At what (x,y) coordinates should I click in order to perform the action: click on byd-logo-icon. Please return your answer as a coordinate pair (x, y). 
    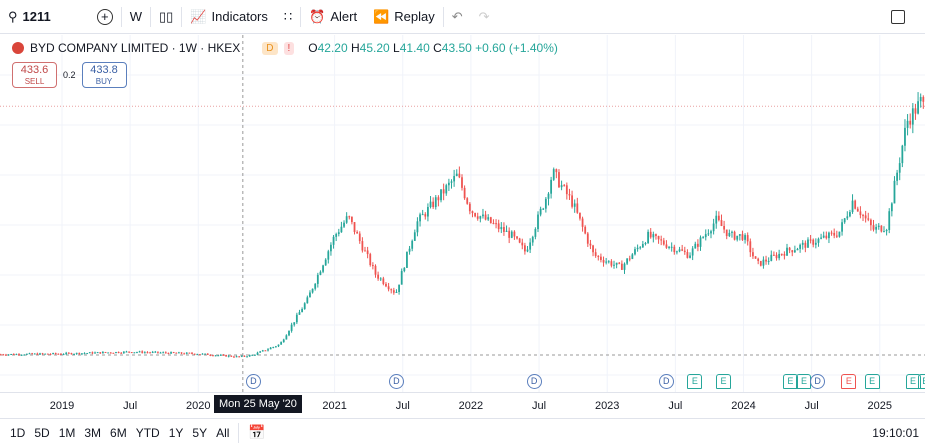
    Looking at the image, I should click on (18, 48).